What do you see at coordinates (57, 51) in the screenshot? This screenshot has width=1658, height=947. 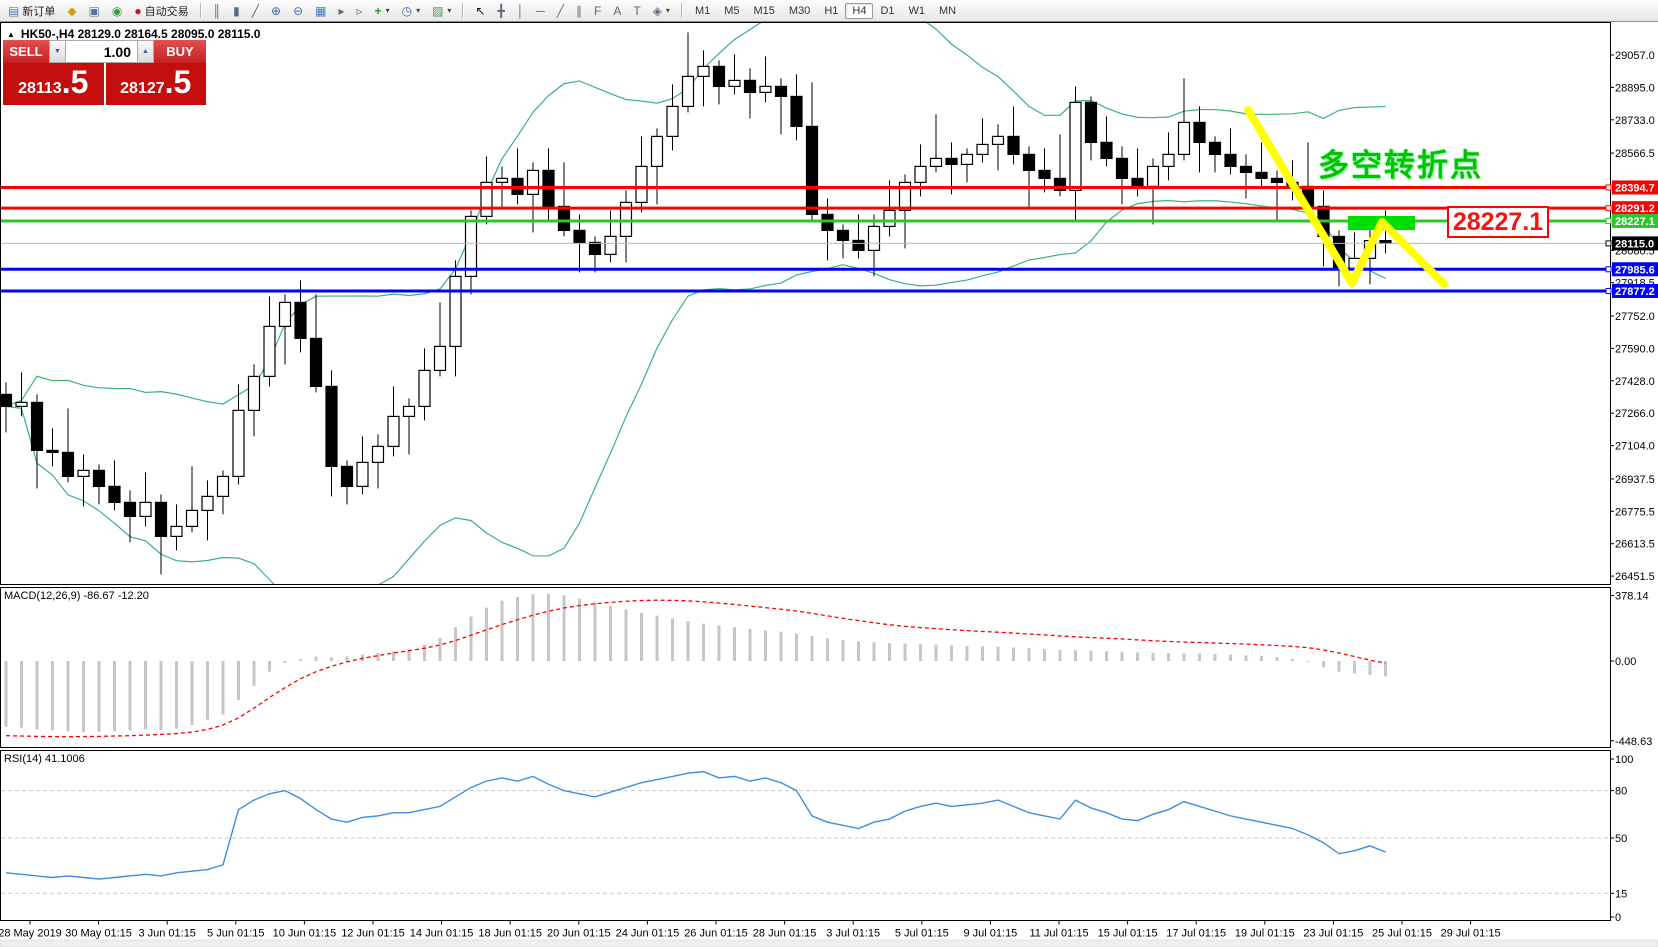 I see `volume-decrease-button: ▼` at bounding box center [57, 51].